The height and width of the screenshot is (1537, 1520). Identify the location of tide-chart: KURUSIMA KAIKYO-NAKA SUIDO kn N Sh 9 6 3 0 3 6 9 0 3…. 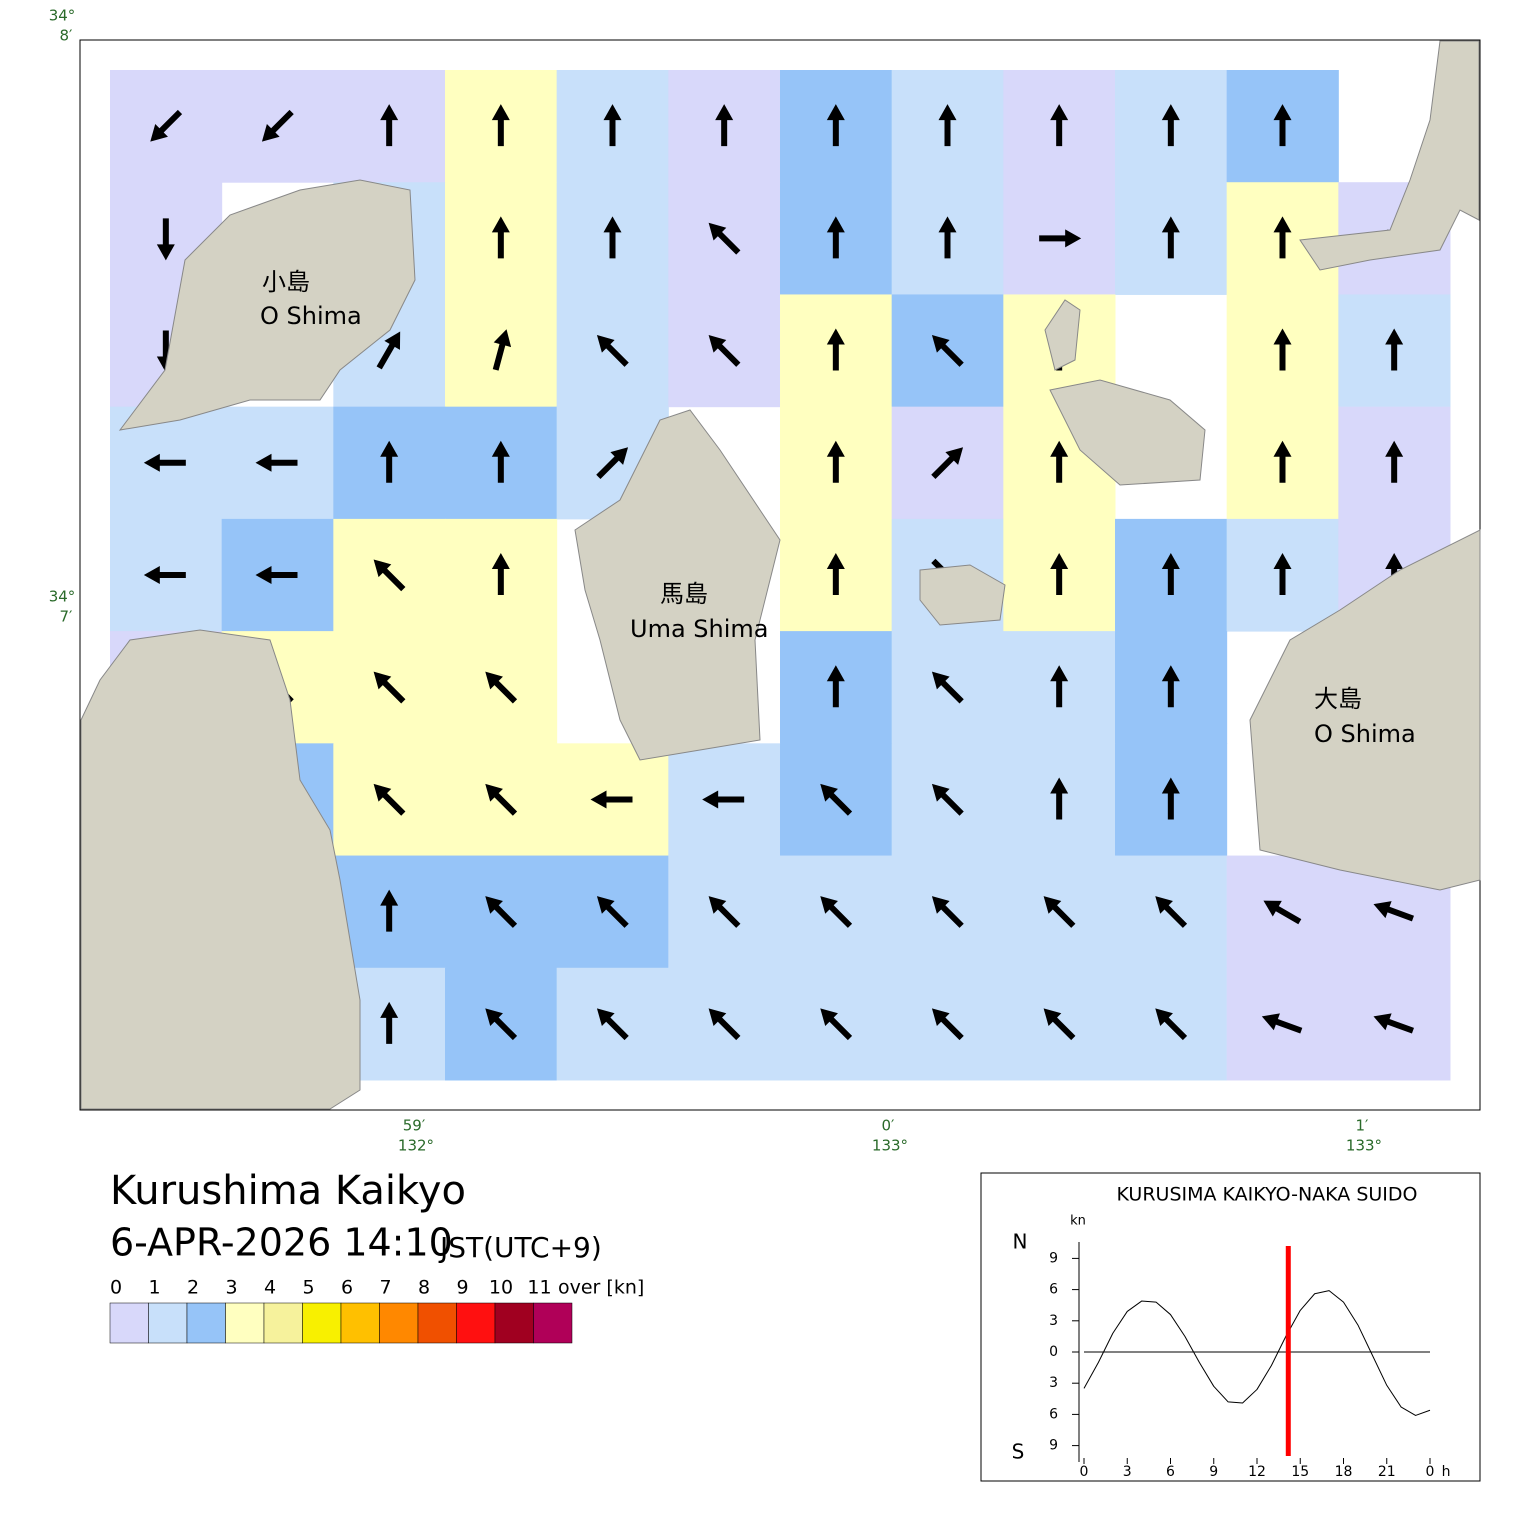
(1231, 1332).